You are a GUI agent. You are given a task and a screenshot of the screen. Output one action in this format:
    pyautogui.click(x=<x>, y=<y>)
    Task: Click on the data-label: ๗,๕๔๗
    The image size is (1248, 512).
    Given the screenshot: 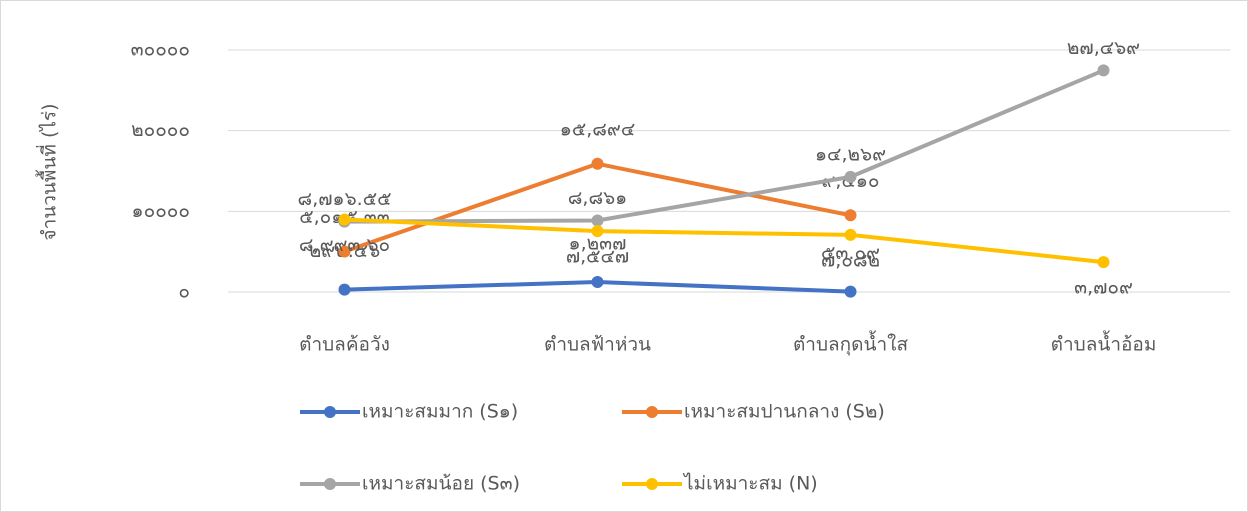 What is the action you would take?
    pyautogui.click(x=597, y=257)
    